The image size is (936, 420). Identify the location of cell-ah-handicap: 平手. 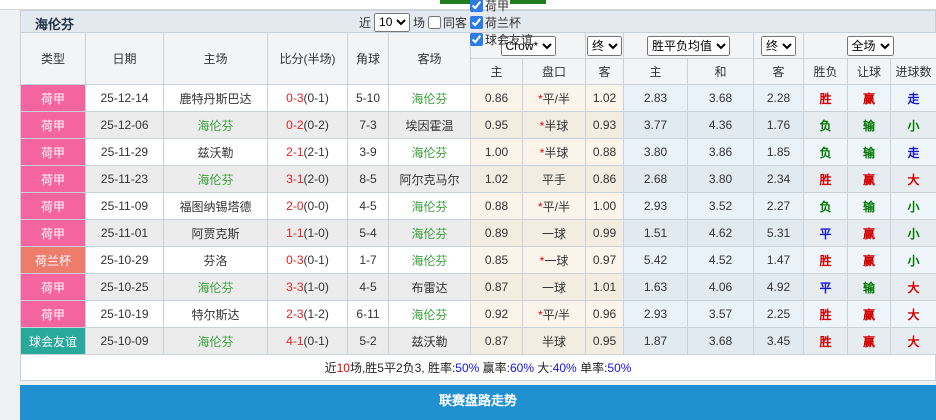
(554, 179).